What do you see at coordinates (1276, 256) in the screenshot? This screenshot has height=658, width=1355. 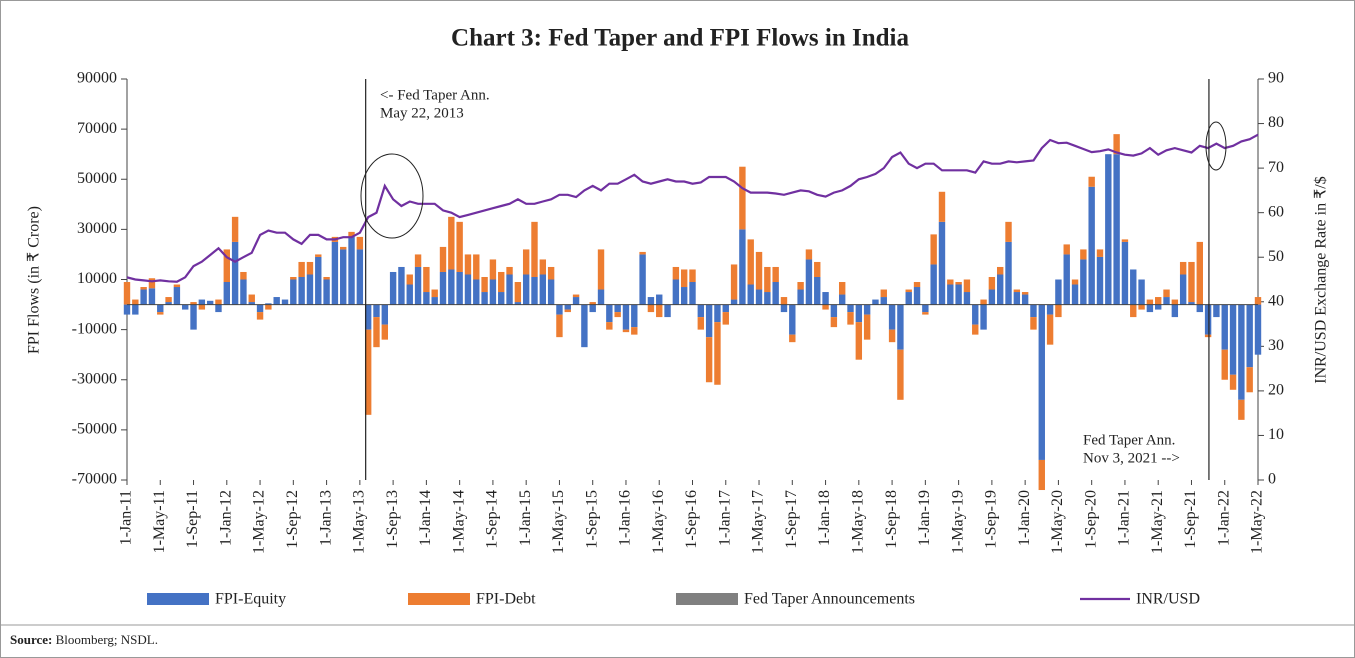 I see `y2-tick-label: 50` at bounding box center [1276, 256].